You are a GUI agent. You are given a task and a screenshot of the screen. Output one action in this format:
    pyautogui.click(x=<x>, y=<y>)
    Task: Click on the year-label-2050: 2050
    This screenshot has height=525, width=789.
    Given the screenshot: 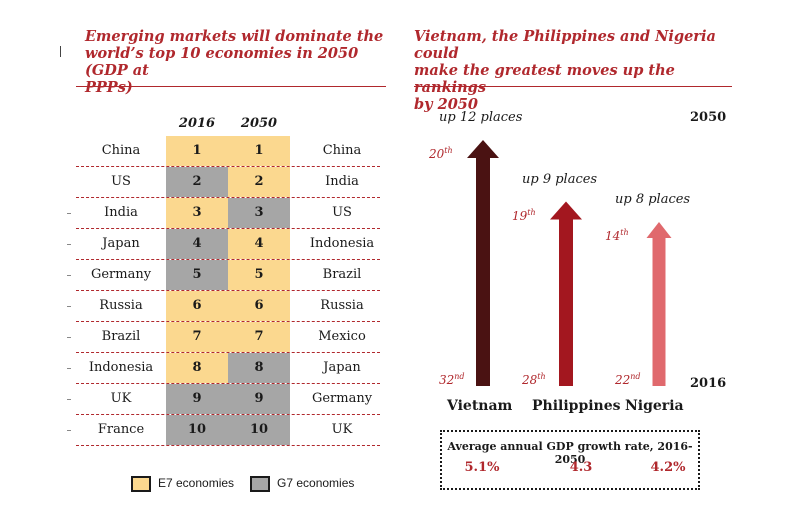 What is the action you would take?
    pyautogui.click(x=708, y=117)
    